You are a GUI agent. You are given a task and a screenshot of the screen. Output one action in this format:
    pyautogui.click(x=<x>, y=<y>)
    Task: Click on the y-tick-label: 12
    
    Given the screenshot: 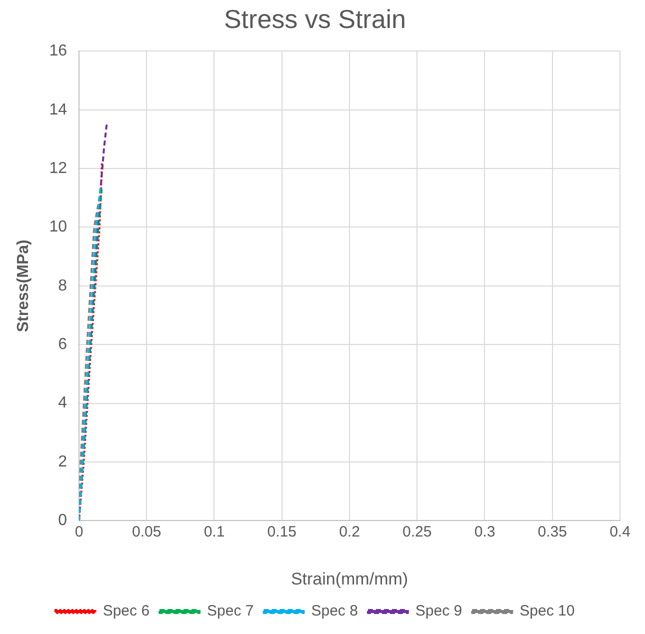 What is the action you would take?
    pyautogui.click(x=58, y=168)
    